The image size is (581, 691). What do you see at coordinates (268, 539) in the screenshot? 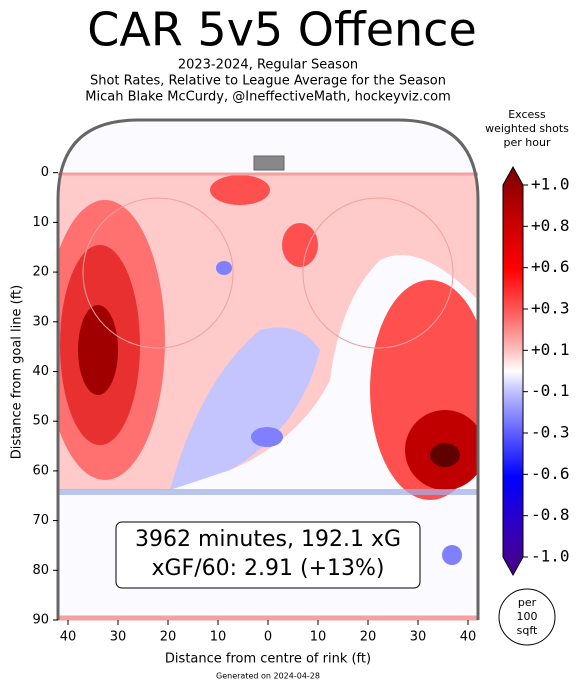
I see `annotation: 3962 minutes, 192.1 xG` at bounding box center [268, 539].